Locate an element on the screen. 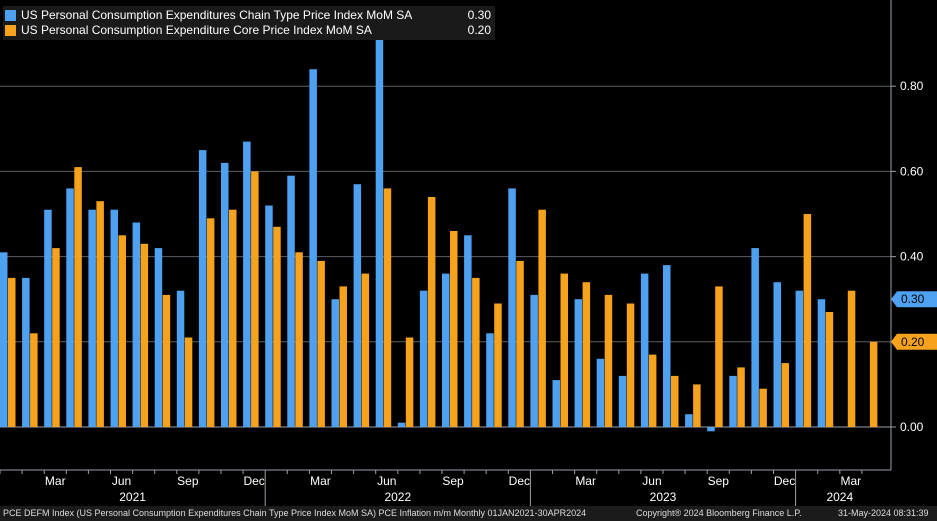 Image resolution: width=937 pixels, height=521 pixels. legend-value-pce: 0.30 is located at coordinates (479, 15).